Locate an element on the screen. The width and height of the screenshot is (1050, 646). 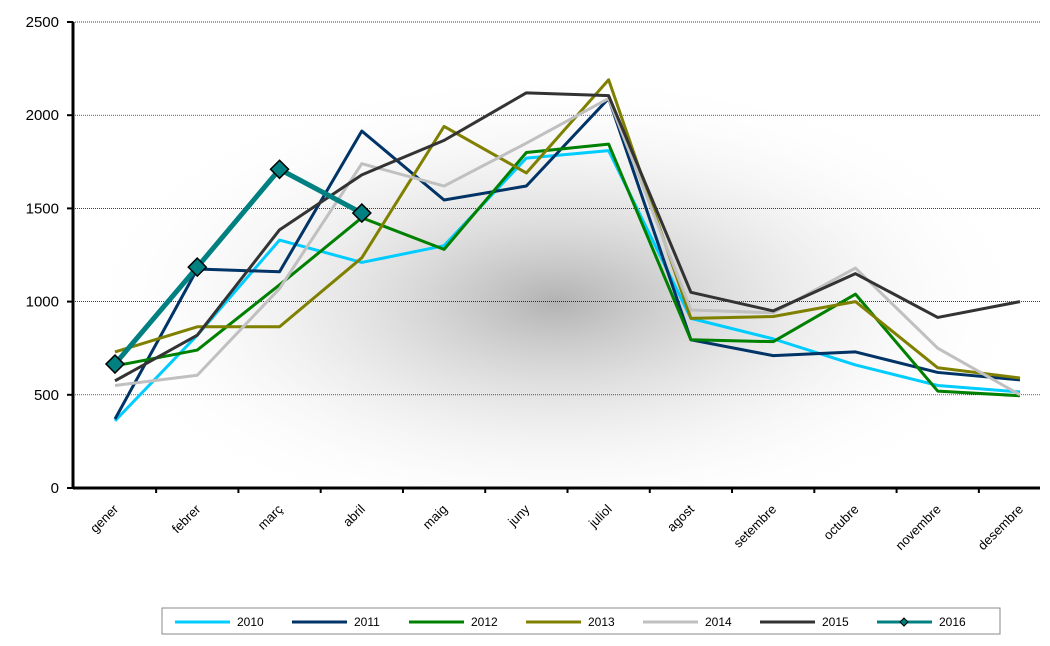
x-tick-label: agost is located at coordinates (680, 517).